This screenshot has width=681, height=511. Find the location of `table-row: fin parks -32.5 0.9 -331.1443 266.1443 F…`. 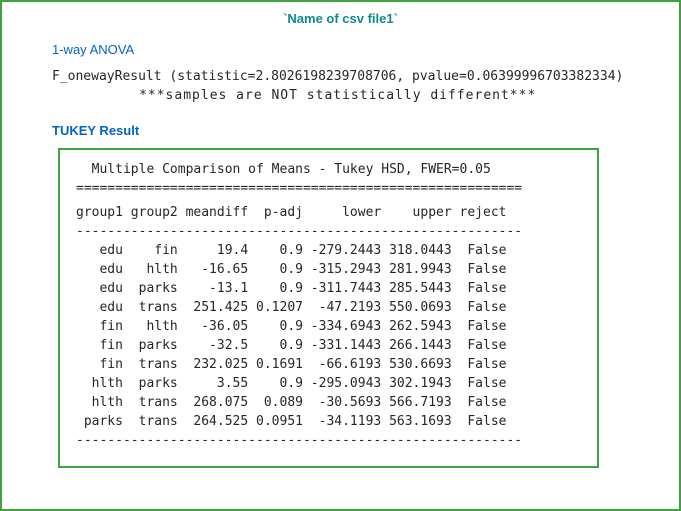

table-row: fin parks -32.5 0.9 -331.1443 266.1443 F… is located at coordinates (291, 345).